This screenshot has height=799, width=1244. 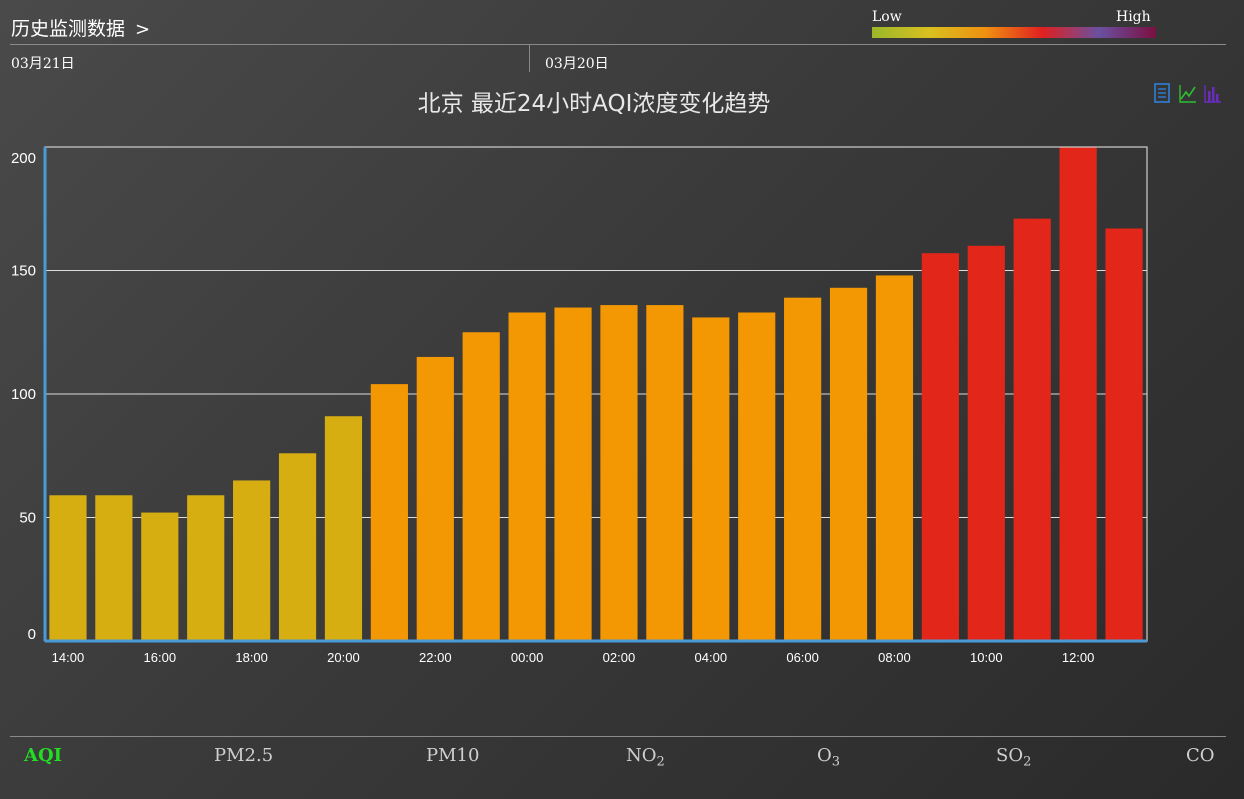 I want to click on x-tick-label: 02:00, so click(x=619, y=657).